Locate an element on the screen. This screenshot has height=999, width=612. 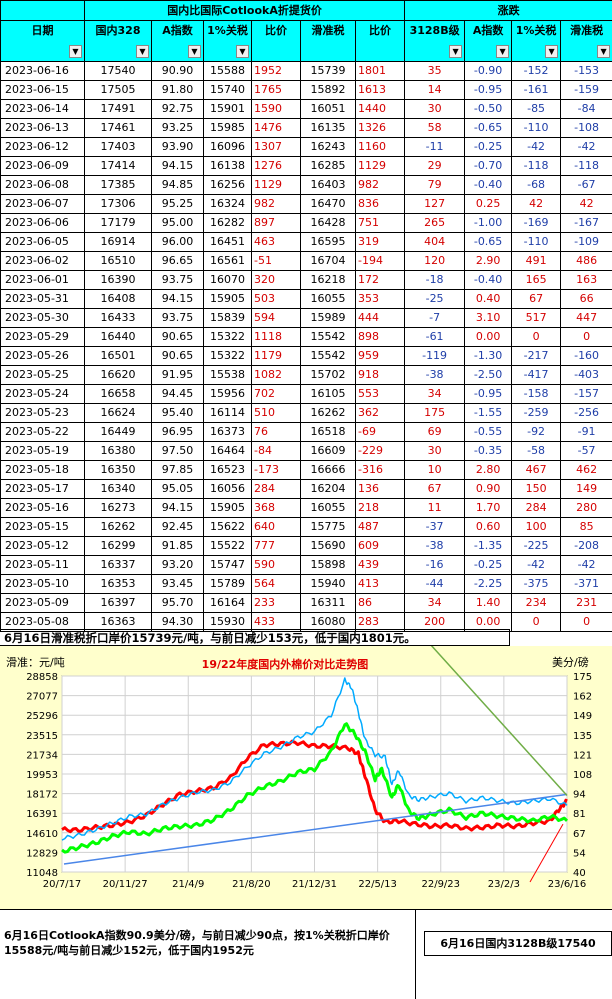
table-cell: -0.90 is located at coordinates (488, 71).